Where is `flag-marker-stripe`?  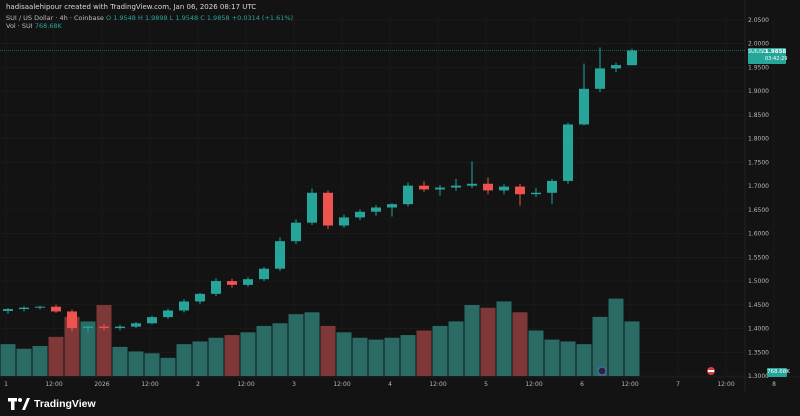 flag-marker-stripe is located at coordinates (711, 371).